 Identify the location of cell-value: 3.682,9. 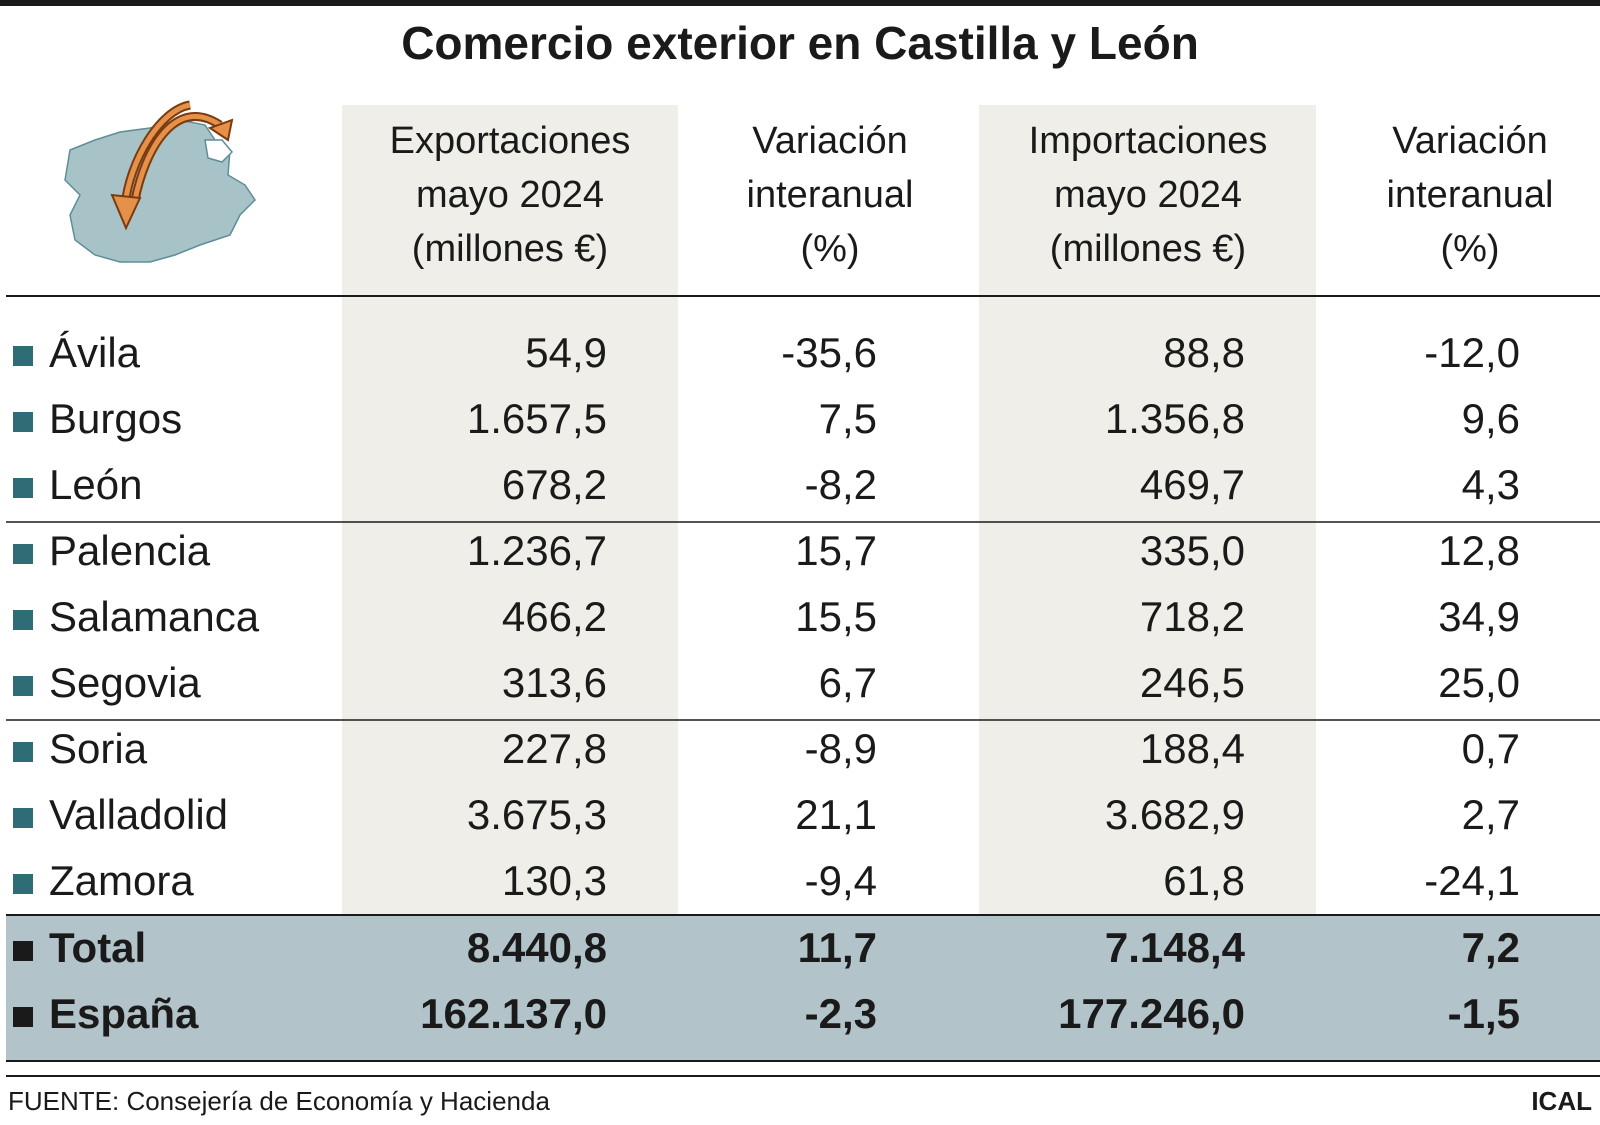
(1175, 814).